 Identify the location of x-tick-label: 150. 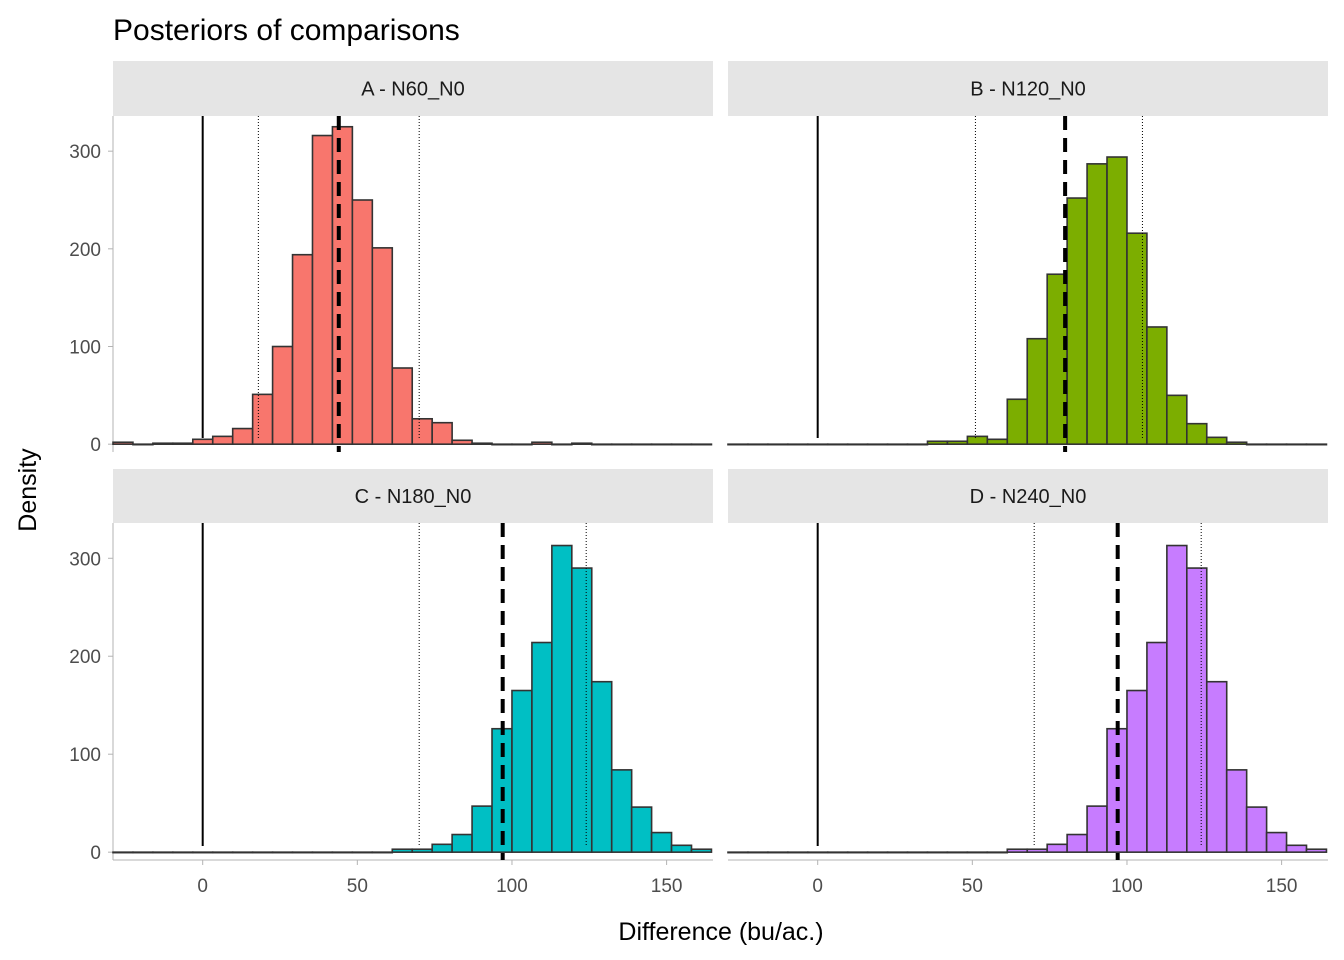
(1282, 886).